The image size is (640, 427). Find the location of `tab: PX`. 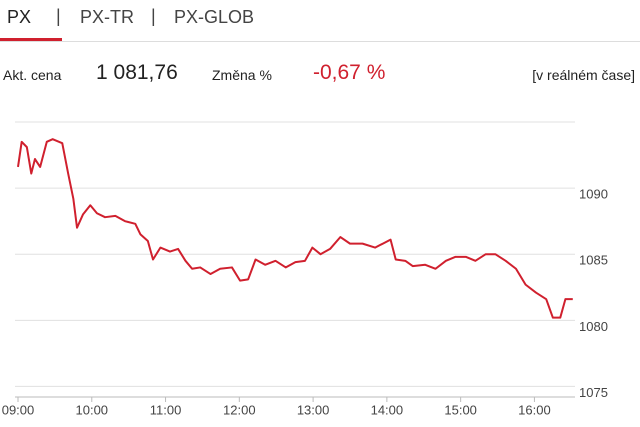

tab: PX is located at coordinates (19, 17).